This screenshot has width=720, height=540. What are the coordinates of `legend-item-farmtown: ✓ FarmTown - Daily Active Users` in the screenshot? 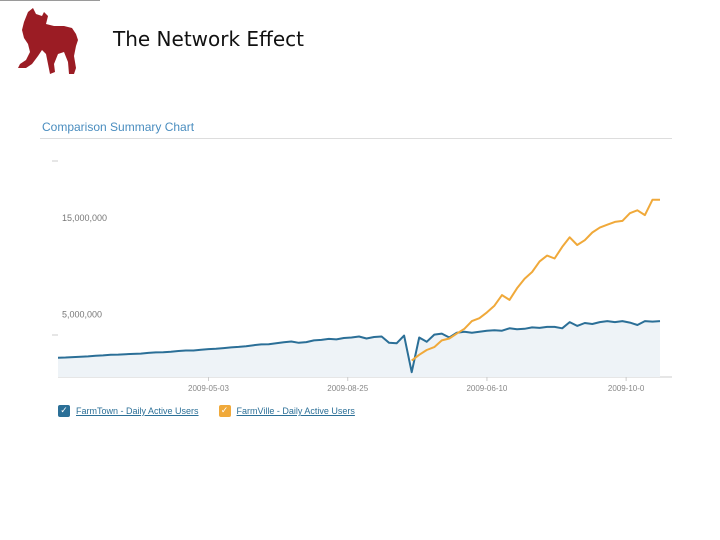 It's located at (128, 411).